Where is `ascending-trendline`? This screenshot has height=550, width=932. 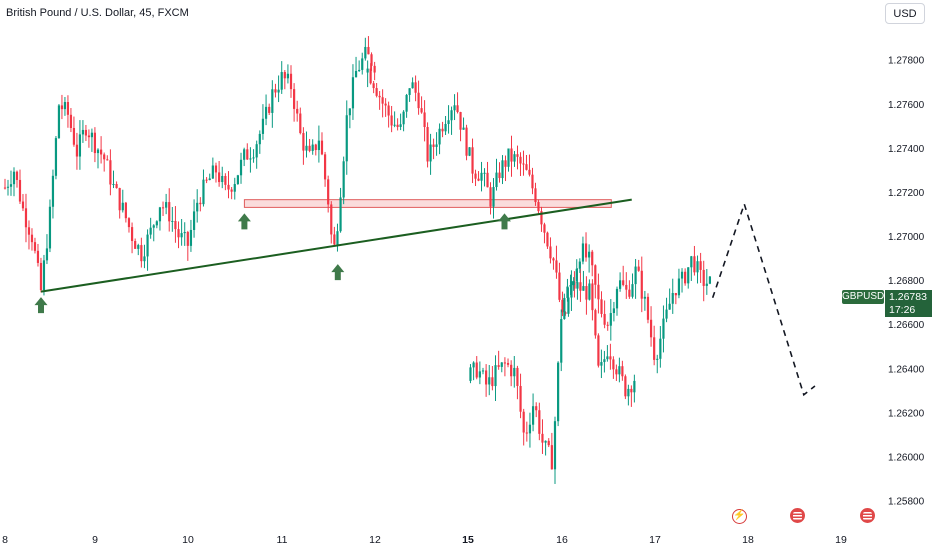
ascending-trendline is located at coordinates (336, 245).